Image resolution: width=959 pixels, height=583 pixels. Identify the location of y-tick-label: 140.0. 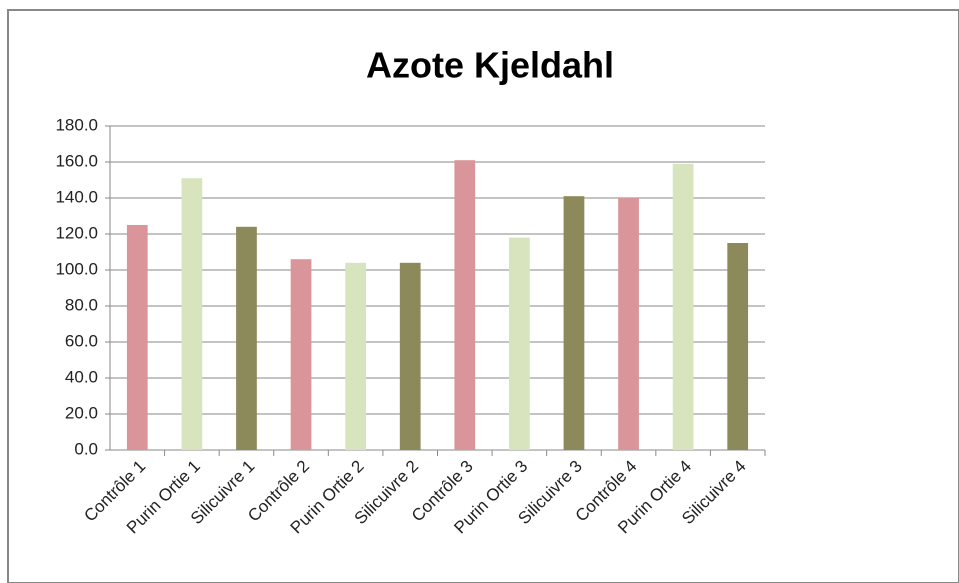
(76, 196).